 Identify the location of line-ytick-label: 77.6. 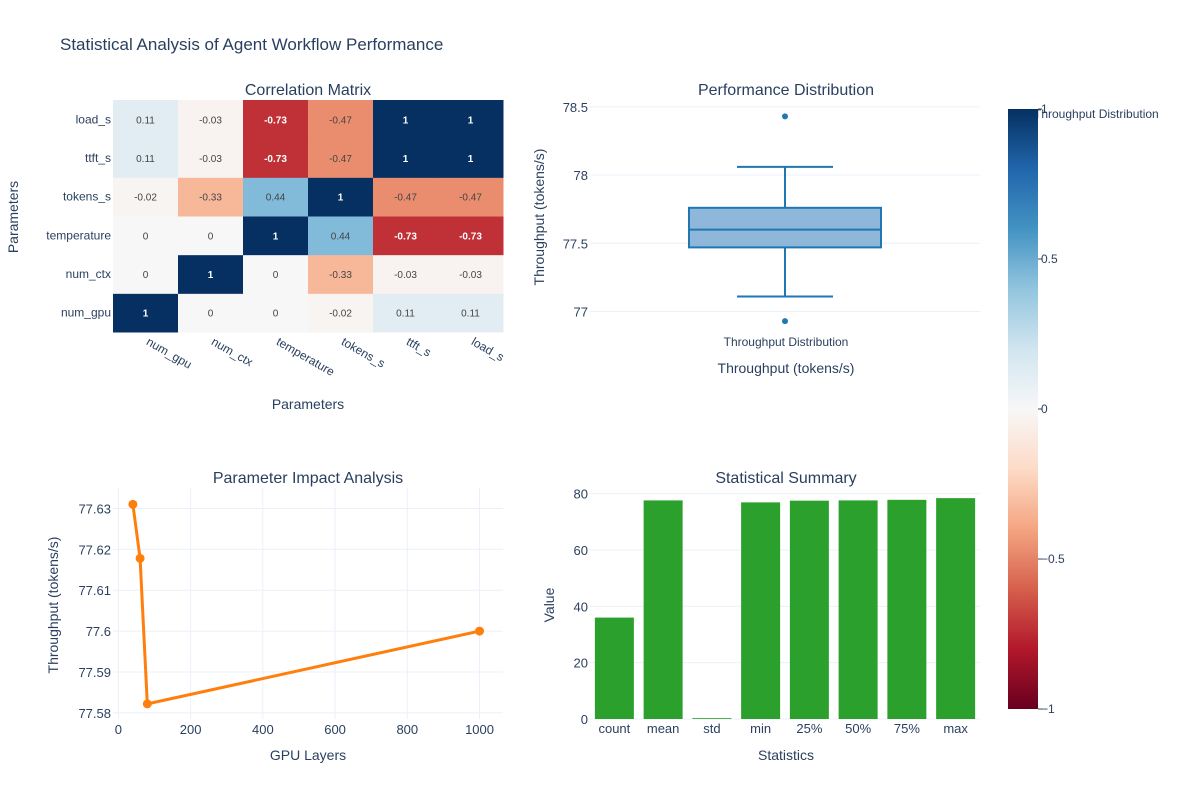
(98, 631).